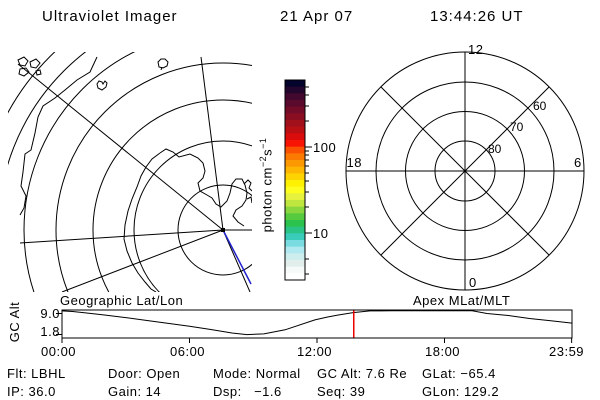 The image size is (600, 400). I want to click on colorbar-units-exp2: −1, so click(263, 143).